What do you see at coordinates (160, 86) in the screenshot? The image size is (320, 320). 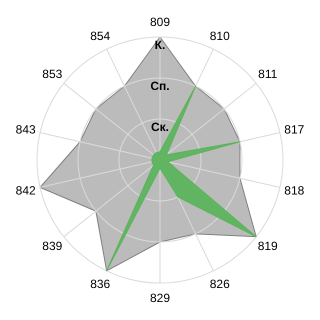 I see `y-tick-label: Сп.` at bounding box center [160, 86].